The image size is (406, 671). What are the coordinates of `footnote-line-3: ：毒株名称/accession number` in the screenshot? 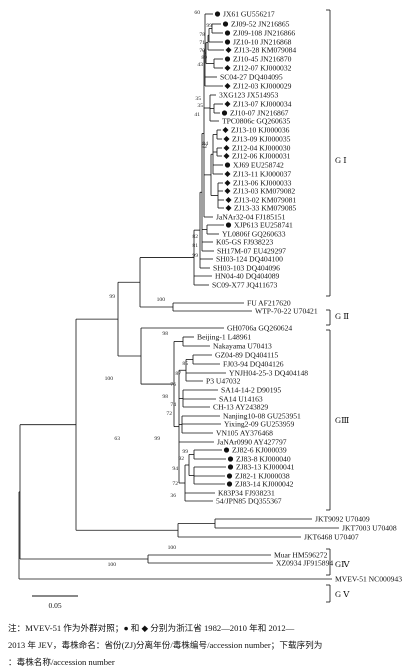 It's located at (61, 662).